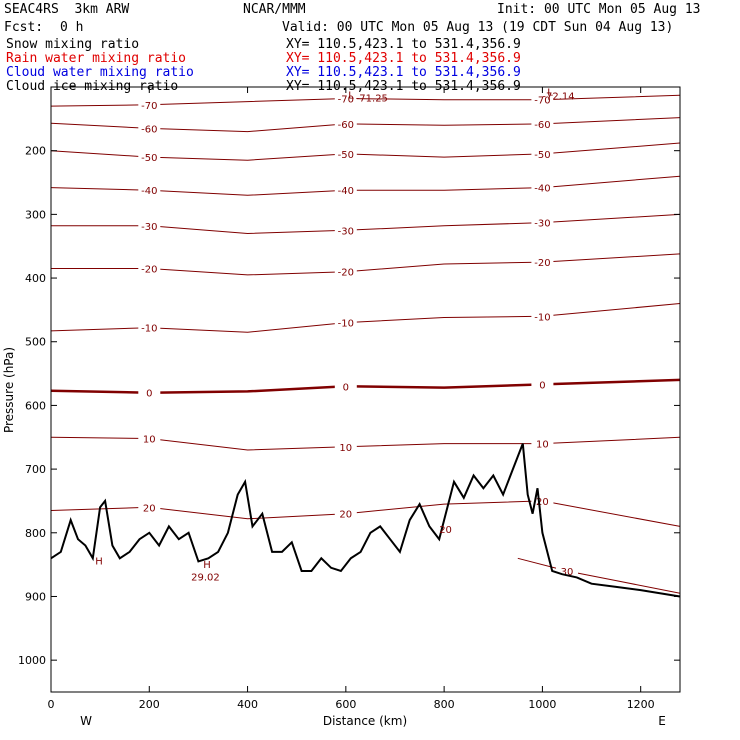 Image resolution: width=740 pixels, height=740 pixels. I want to click on x-end-right: E, so click(662, 721).